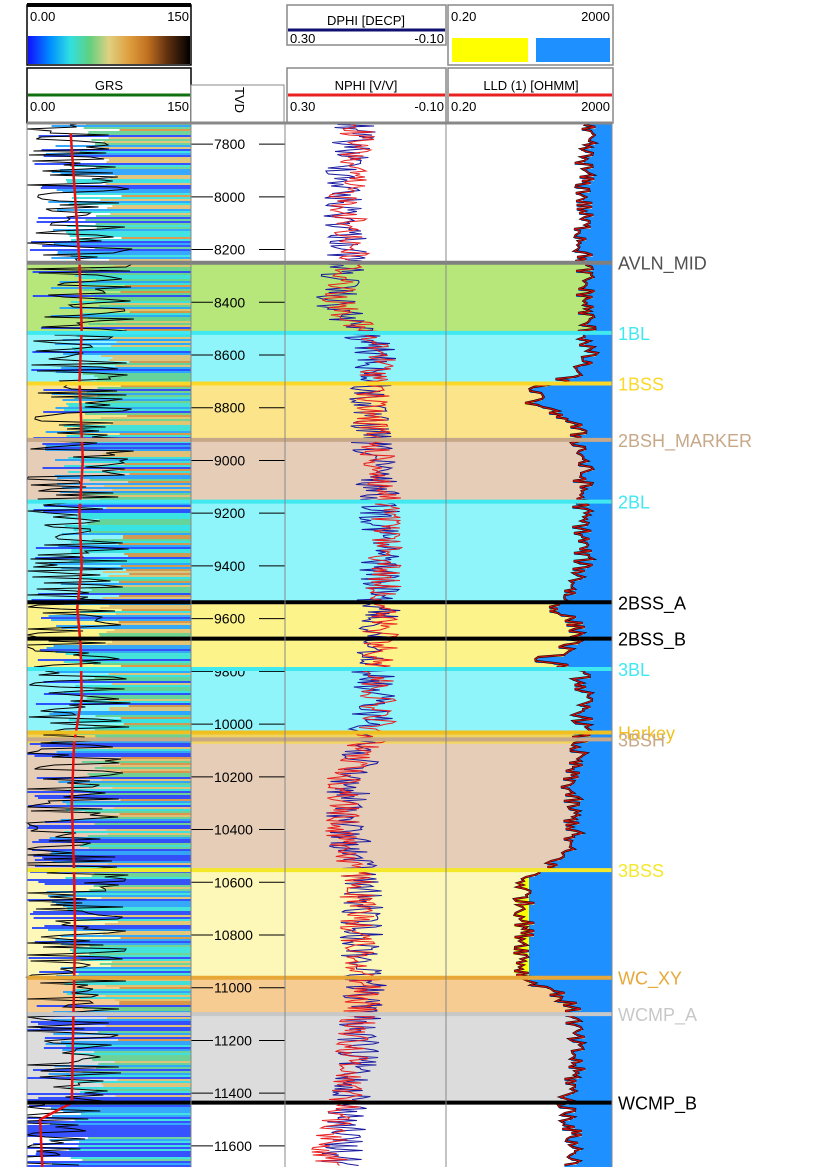 This screenshot has width=833, height=1167. I want to click on formation-top-label: AVLN_MID, so click(662, 264).